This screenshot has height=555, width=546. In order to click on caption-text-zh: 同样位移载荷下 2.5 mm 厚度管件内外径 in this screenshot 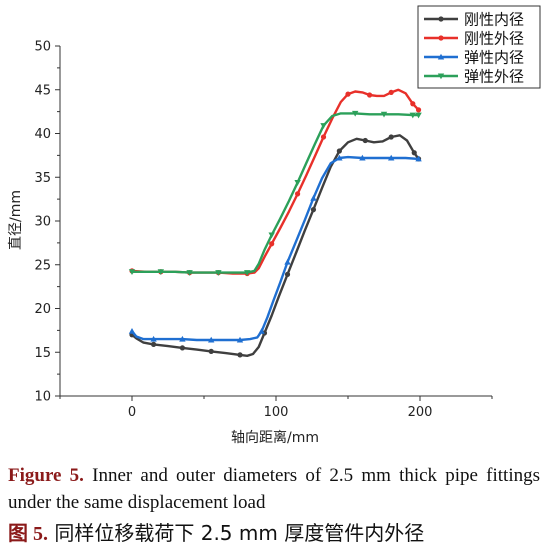, I will do `click(236, 533)`.